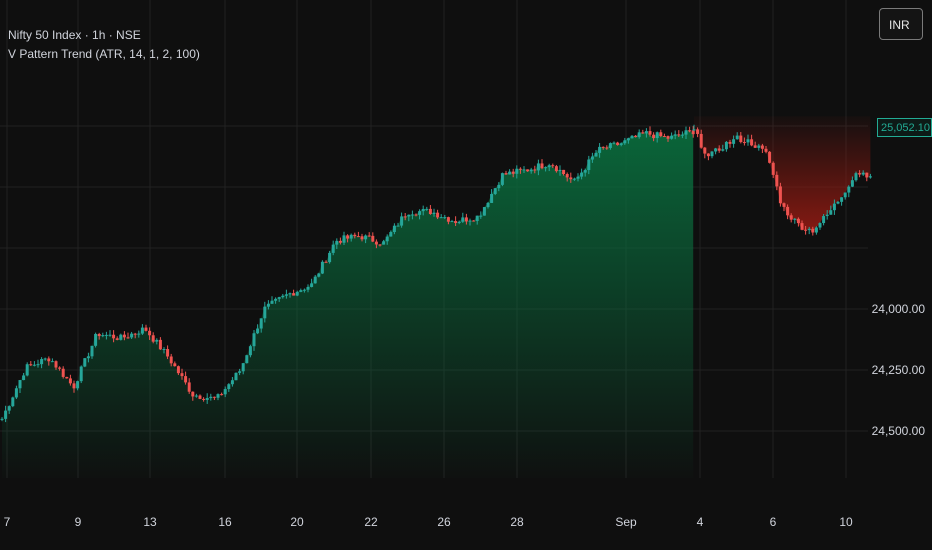  What do you see at coordinates (846, 522) in the screenshot?
I see `time-tick-label: 10` at bounding box center [846, 522].